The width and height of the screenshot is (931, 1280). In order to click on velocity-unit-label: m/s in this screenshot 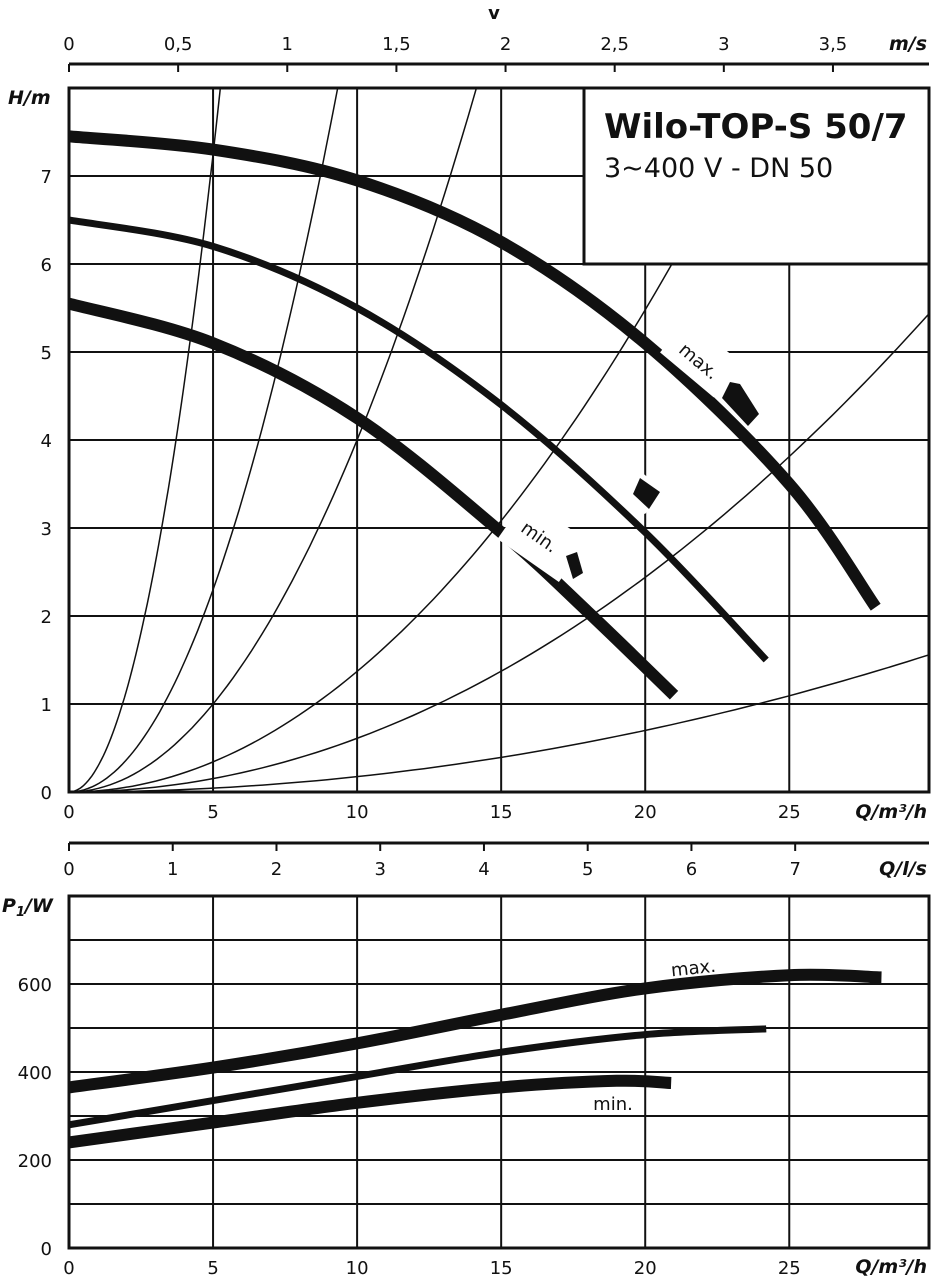, I will do `click(908, 44)`.